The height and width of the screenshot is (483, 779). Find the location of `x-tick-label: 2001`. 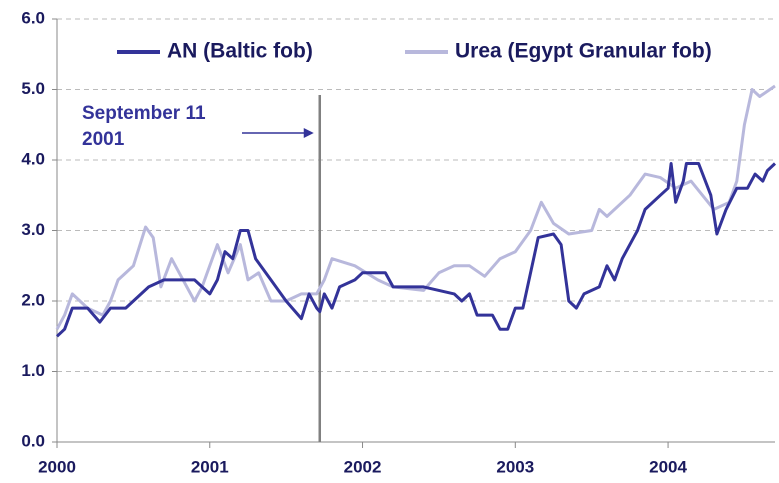

x-tick-label: 2001 is located at coordinates (210, 466).